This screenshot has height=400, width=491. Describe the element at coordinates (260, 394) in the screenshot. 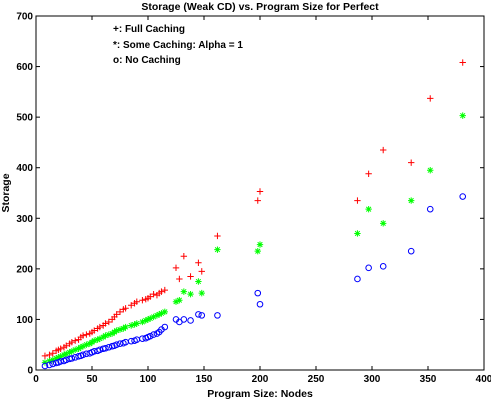

I see `x-axis-label: Program Size: Nodes` at that location.